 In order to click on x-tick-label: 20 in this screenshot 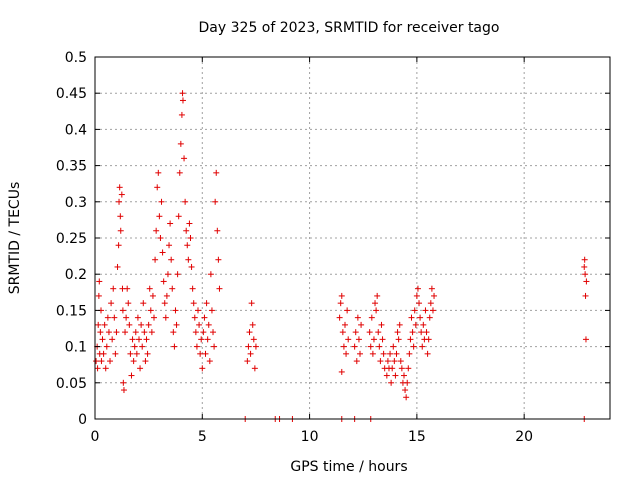, I will do `click(524, 437)`.